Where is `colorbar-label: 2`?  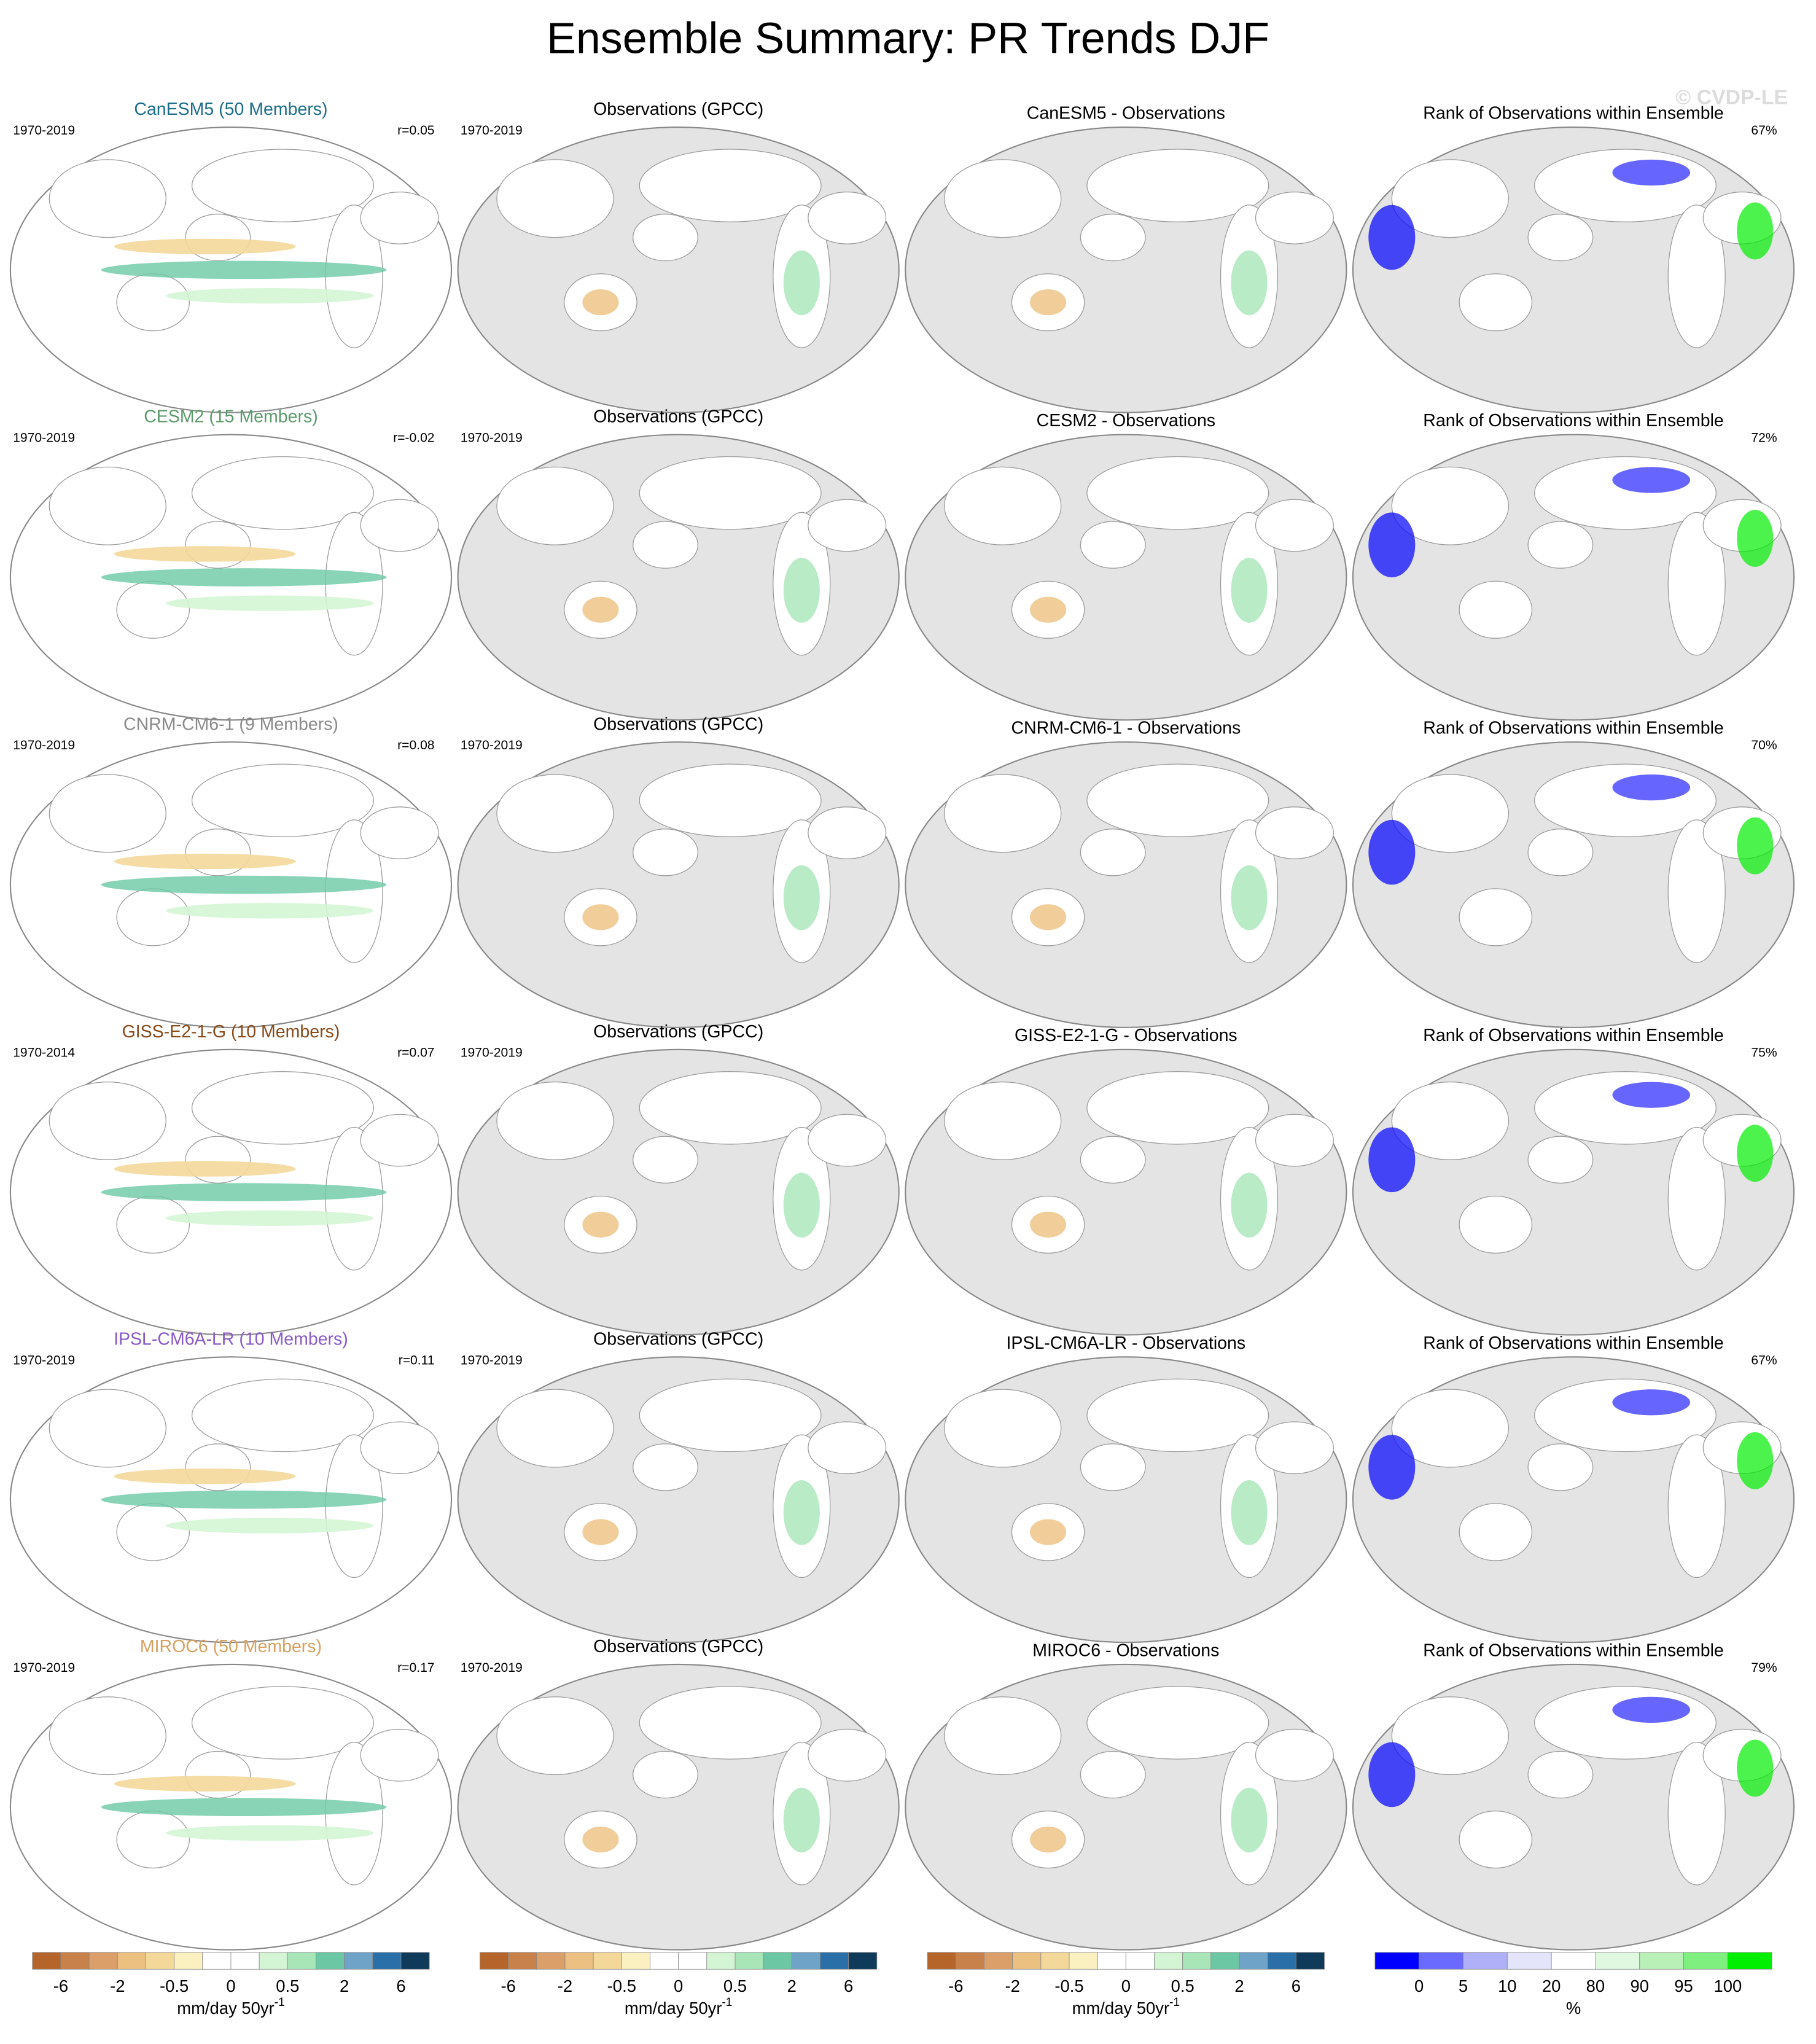
colorbar-label: 2 is located at coordinates (344, 1985).